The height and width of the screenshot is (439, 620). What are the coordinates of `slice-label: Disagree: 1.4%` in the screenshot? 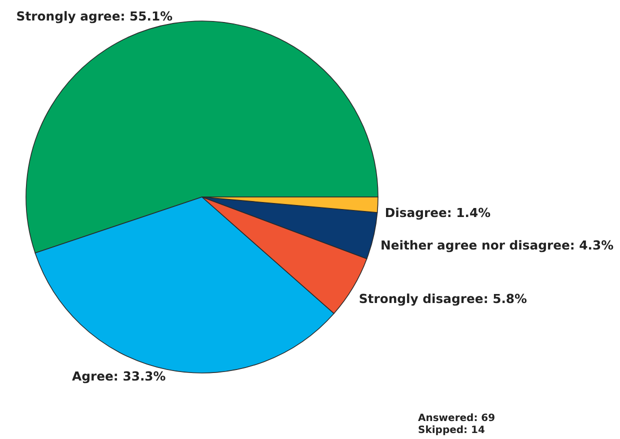 It's located at (438, 212).